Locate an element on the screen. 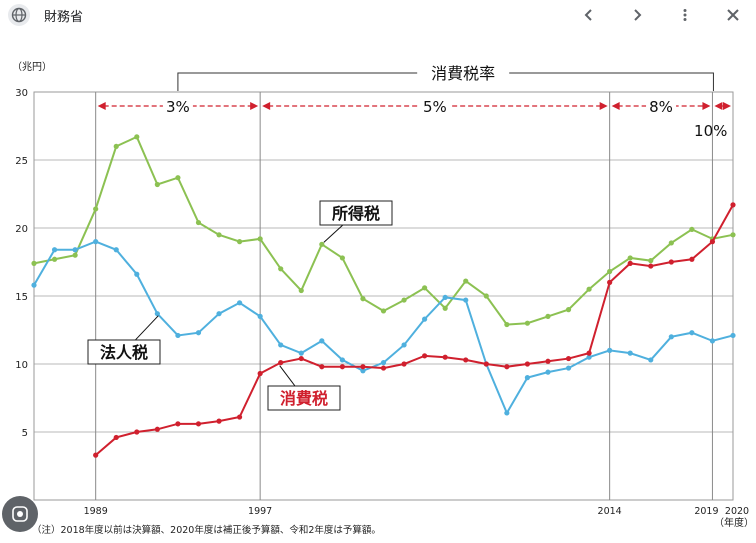  close-icon is located at coordinates (733, 15).